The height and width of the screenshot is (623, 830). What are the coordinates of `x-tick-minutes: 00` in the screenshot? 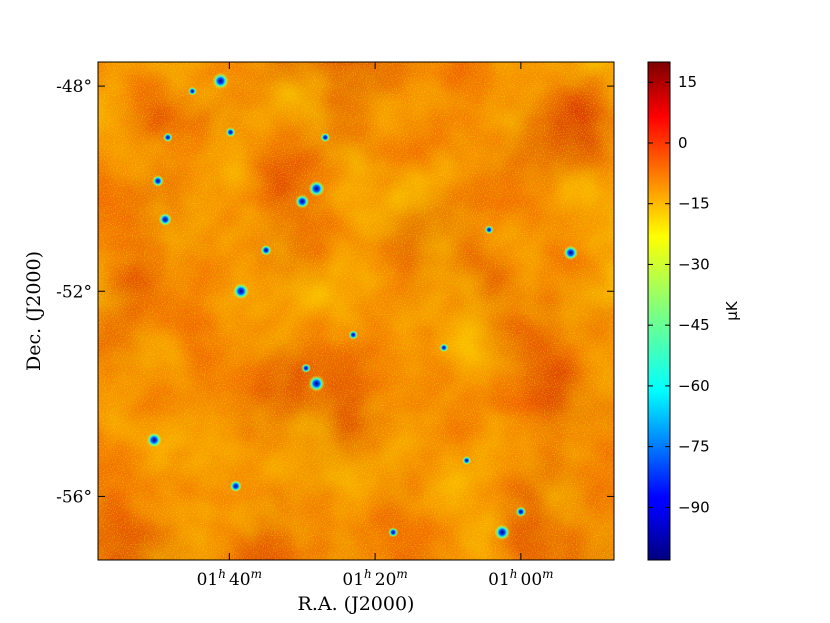 It's located at (532, 580).